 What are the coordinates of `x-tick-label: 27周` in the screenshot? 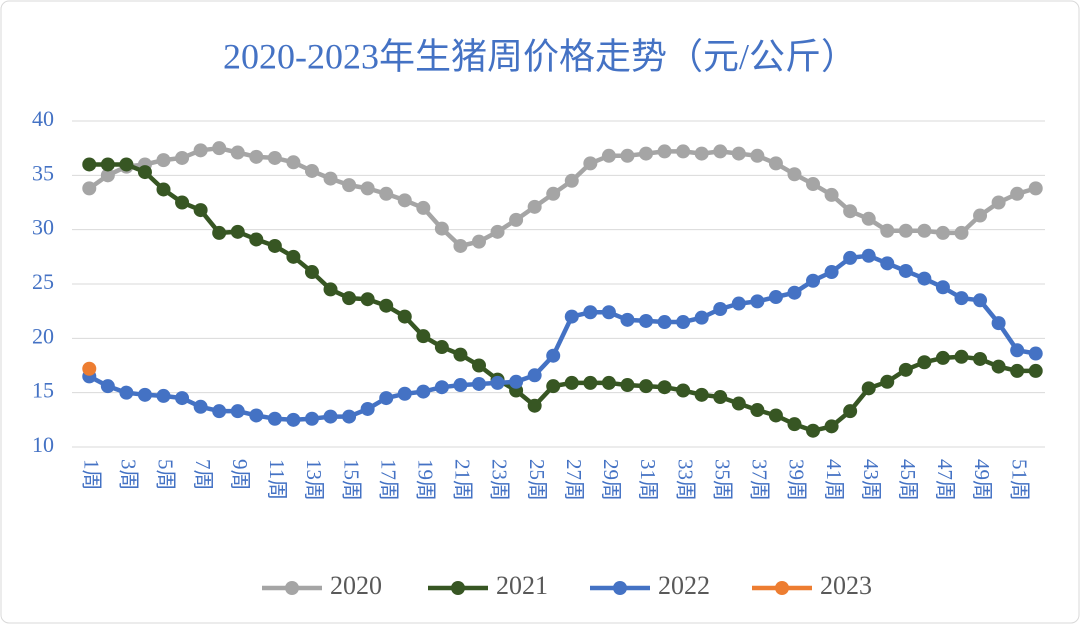 It's located at (574, 480).